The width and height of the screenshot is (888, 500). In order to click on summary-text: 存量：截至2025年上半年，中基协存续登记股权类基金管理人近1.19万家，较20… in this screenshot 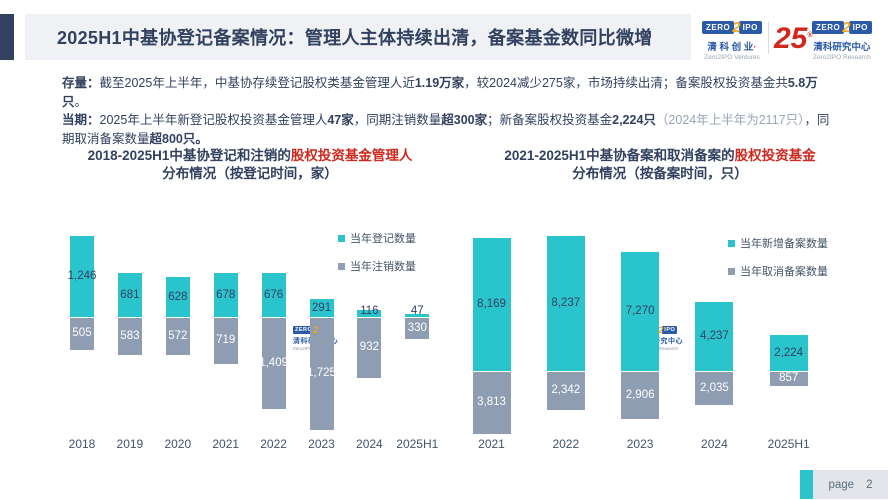, I will do `click(446, 111)`.